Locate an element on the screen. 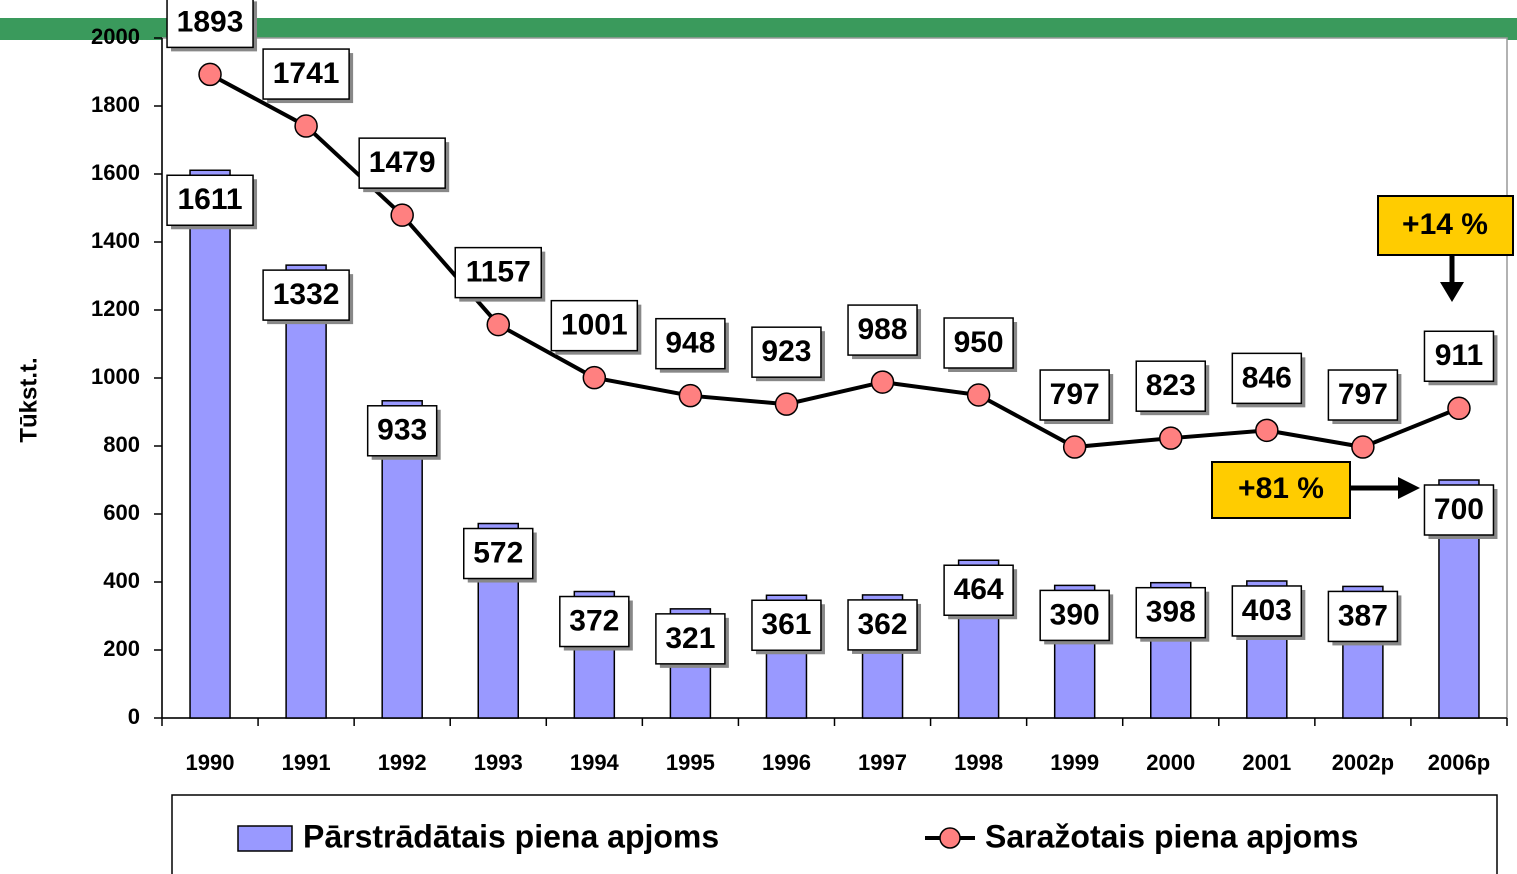  data-label: 1001 is located at coordinates (594, 325).